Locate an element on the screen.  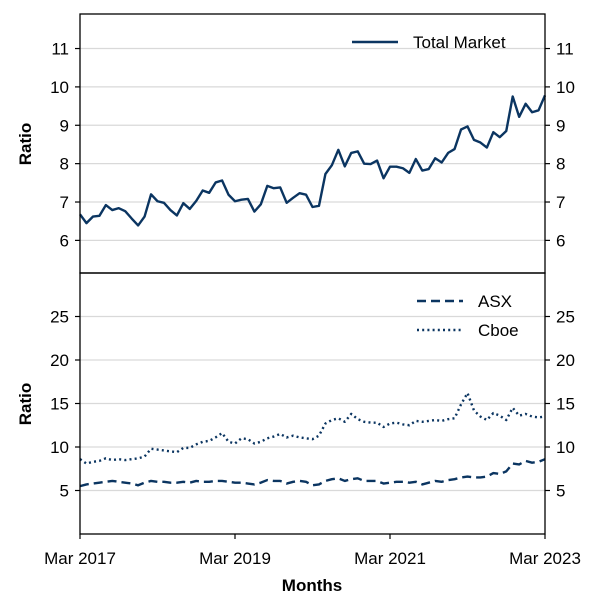
y-tick-label-right: 25 is located at coordinates (565, 317).